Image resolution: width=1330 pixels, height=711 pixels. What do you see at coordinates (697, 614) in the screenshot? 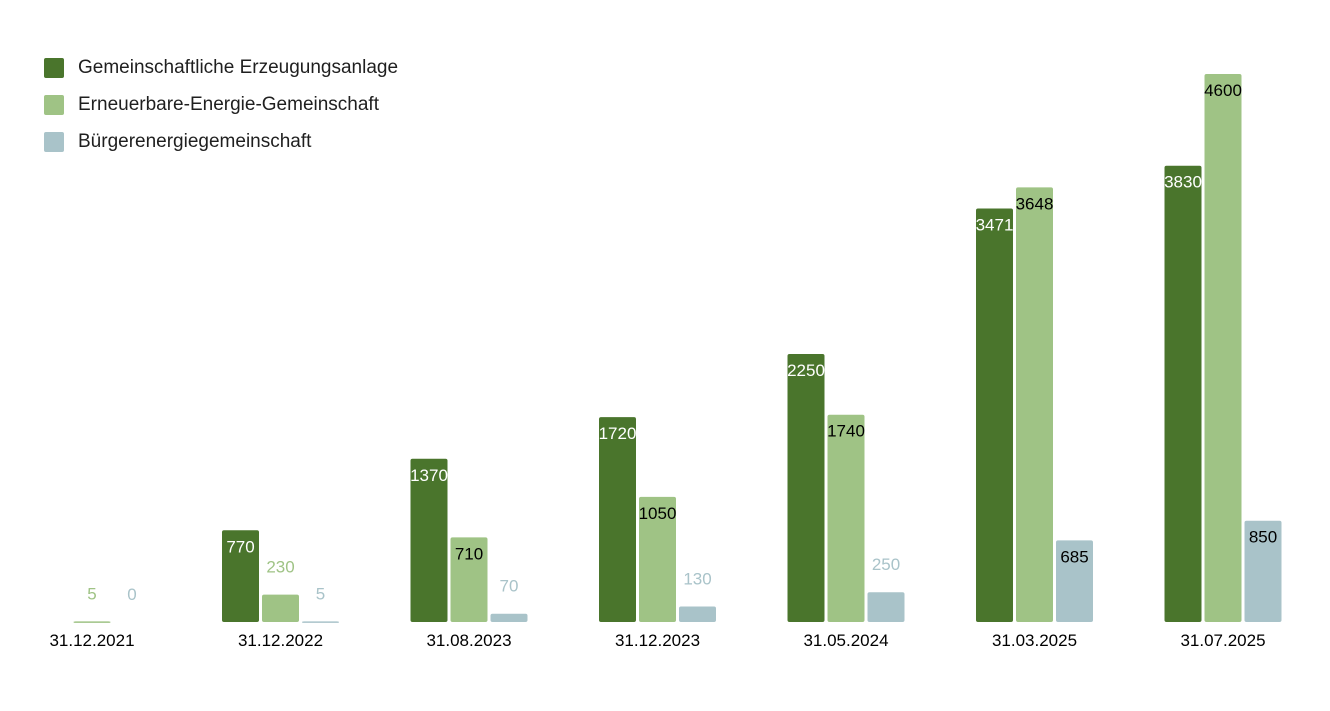
I see `bar-buergerenergie-31-12-2023` at bounding box center [697, 614].